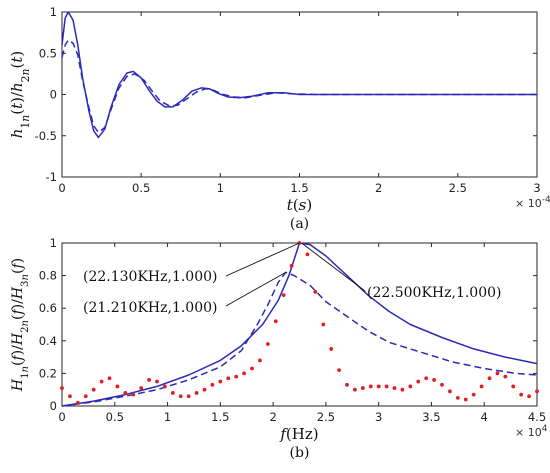 The width and height of the screenshot is (550, 473). Describe the element at coordinates (431, 417) in the screenshot. I see `x-tick-label: 3.5` at that location.